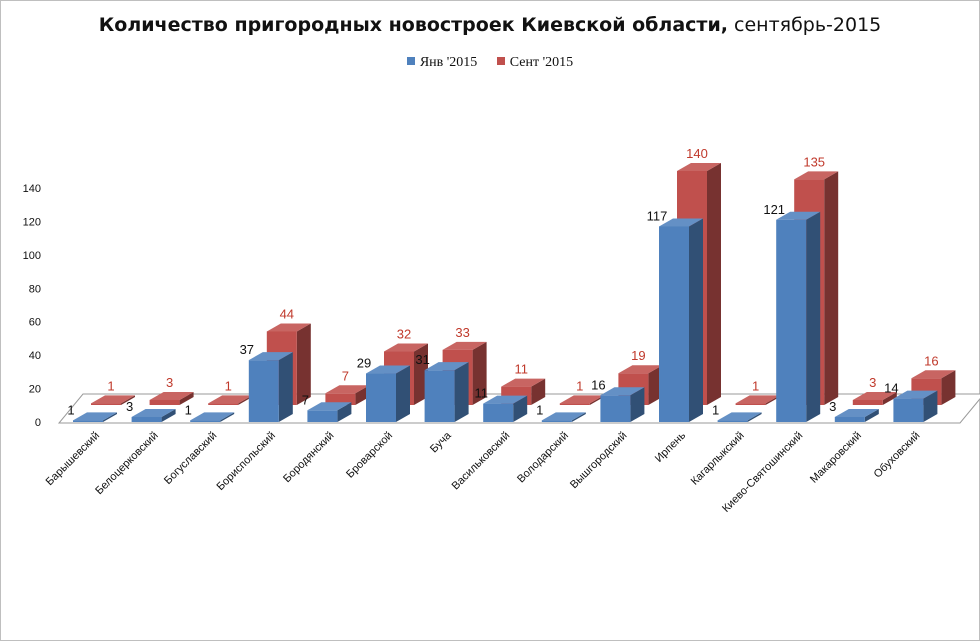  Describe the element at coordinates (364, 363) in the screenshot. I see `data-label-jan: 29` at that location.